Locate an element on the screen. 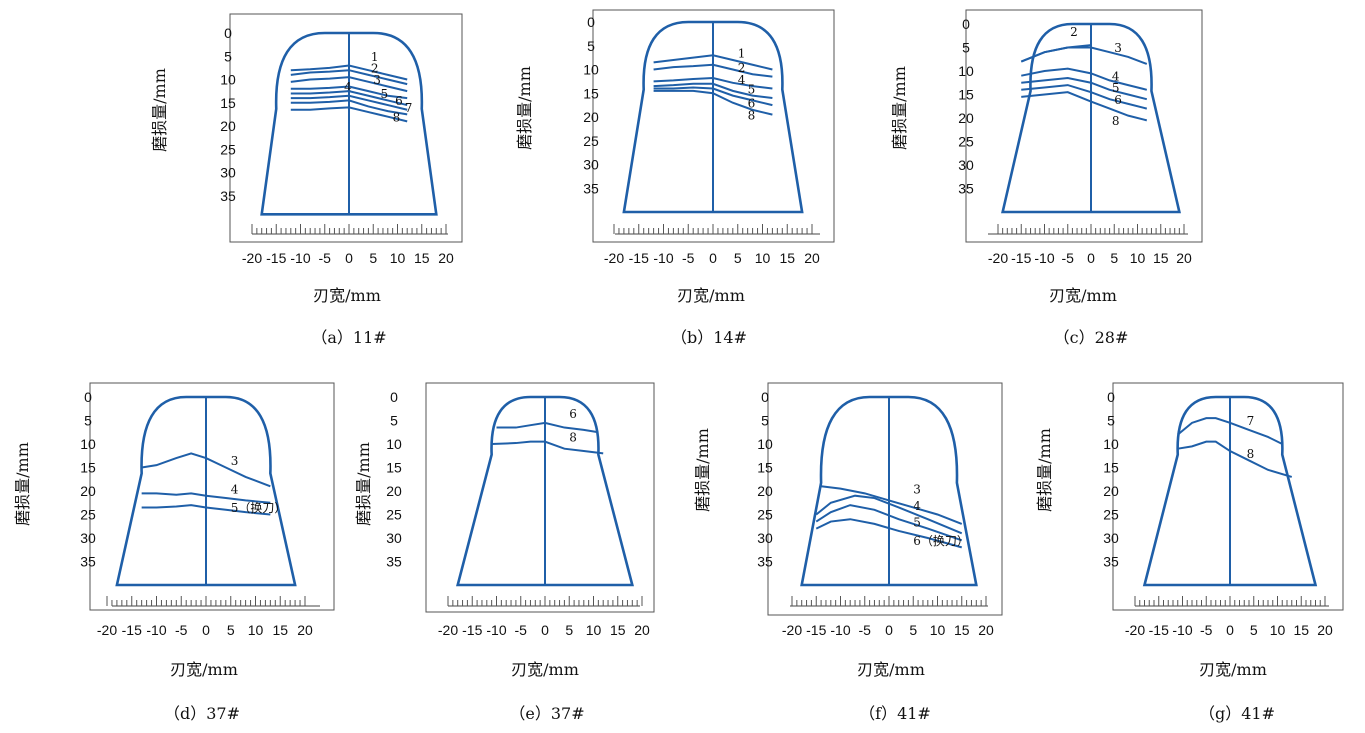 Image resolution: width=1365 pixels, height=733 pixels. panel-caption: （a）11# is located at coordinates (348, 337).